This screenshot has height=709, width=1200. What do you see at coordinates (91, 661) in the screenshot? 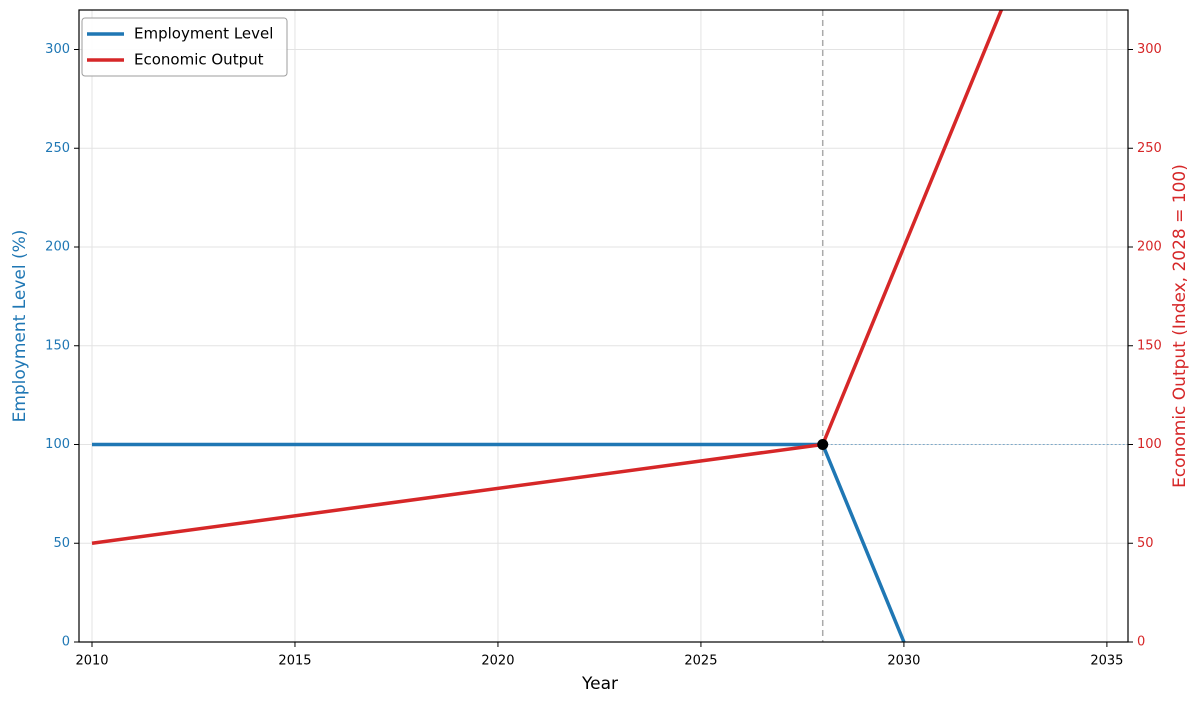
I see `x-tick-label: 2010` at bounding box center [91, 661].